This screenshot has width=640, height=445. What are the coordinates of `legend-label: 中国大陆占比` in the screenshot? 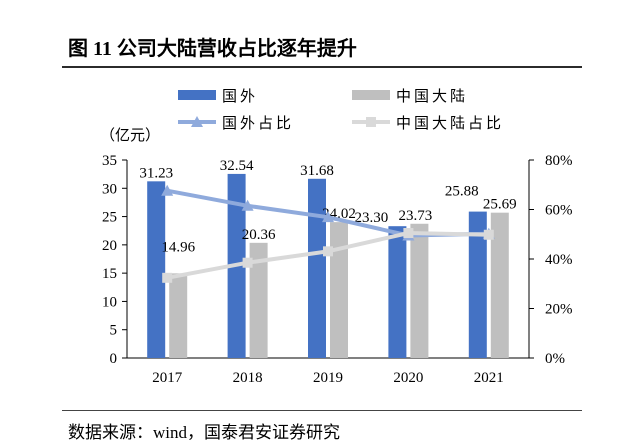 It's located at (450, 123).